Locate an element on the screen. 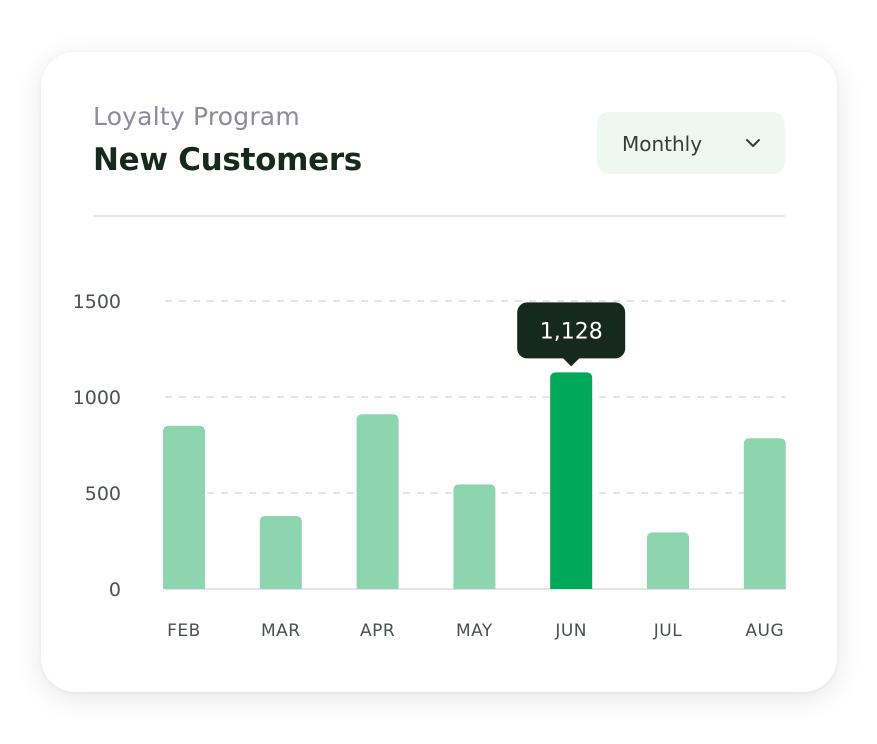 This screenshot has height=744, width=877. y-tick-label: 500 is located at coordinates (103, 494).